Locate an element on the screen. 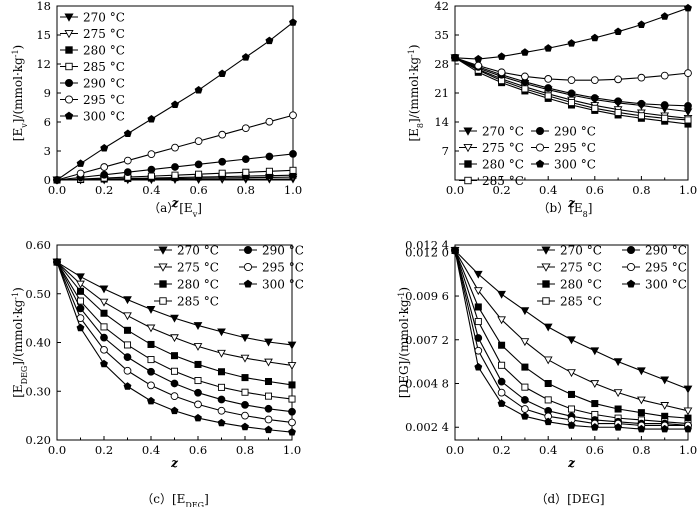 This screenshot has height=507, width=700. y-tick-label: 0.002 4 is located at coordinates (427, 427).